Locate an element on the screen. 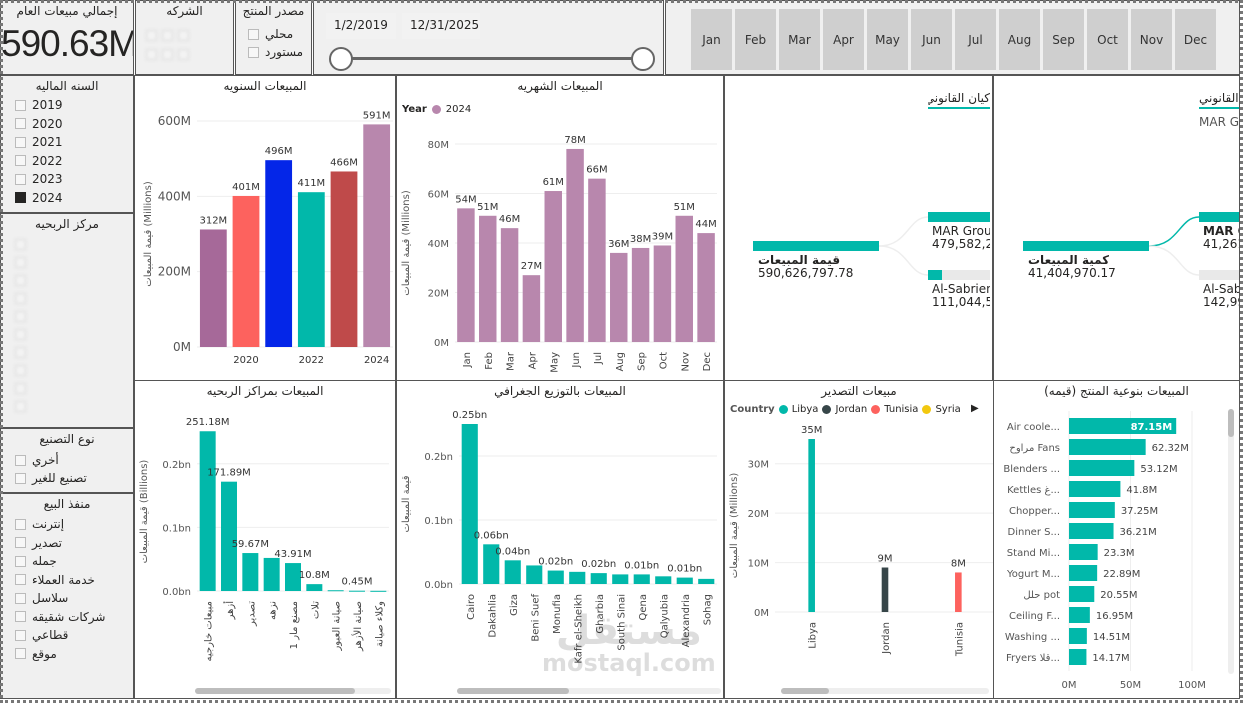 The height and width of the screenshot is (703, 1243). root-bar is located at coordinates (816, 246).